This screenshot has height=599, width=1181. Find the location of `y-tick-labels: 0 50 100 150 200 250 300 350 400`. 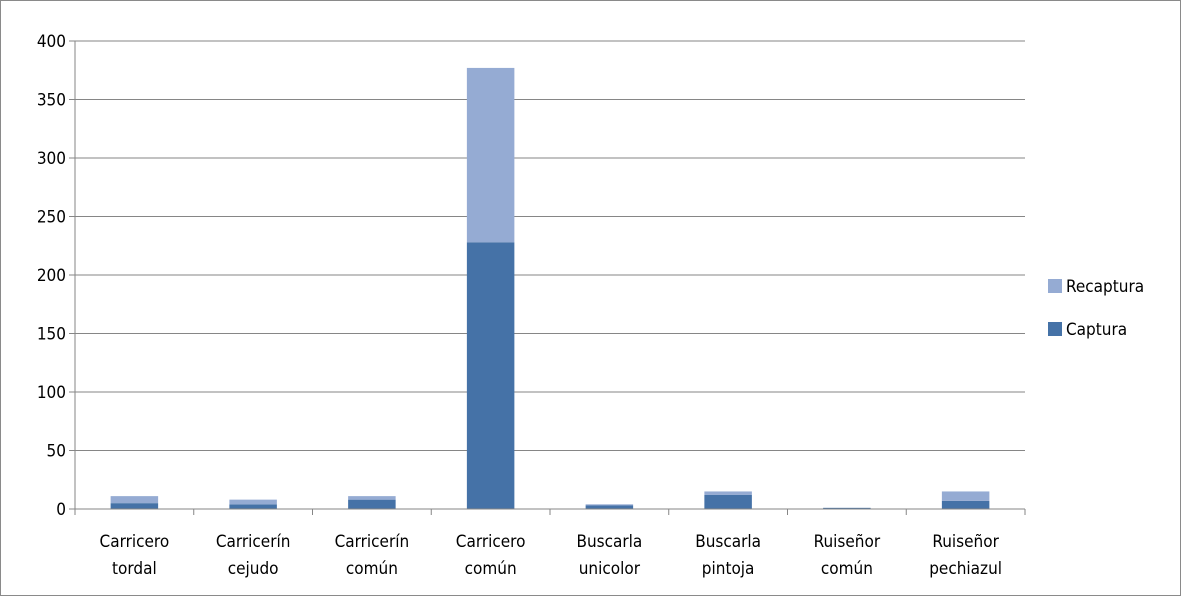

y-tick-labels: 0 50 100 150 200 250 300 350 400 is located at coordinates (51, 276).